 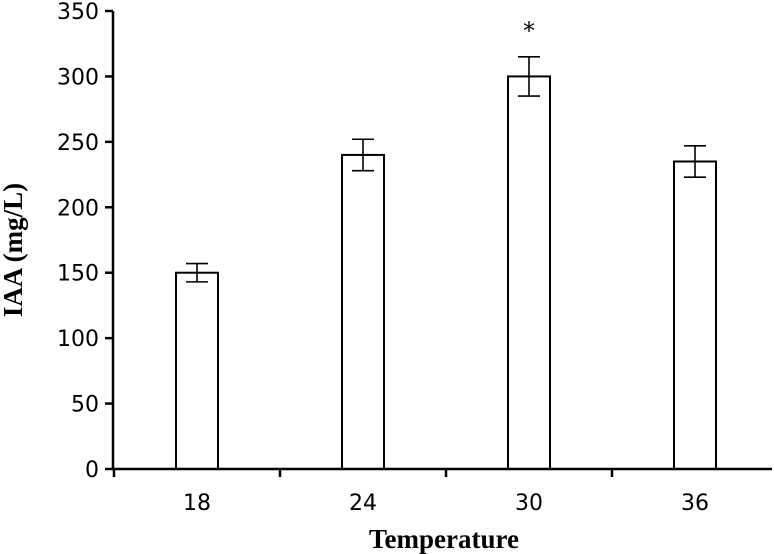 What do you see at coordinates (363, 503) in the screenshot?
I see `x-tick-label: 24` at bounding box center [363, 503].